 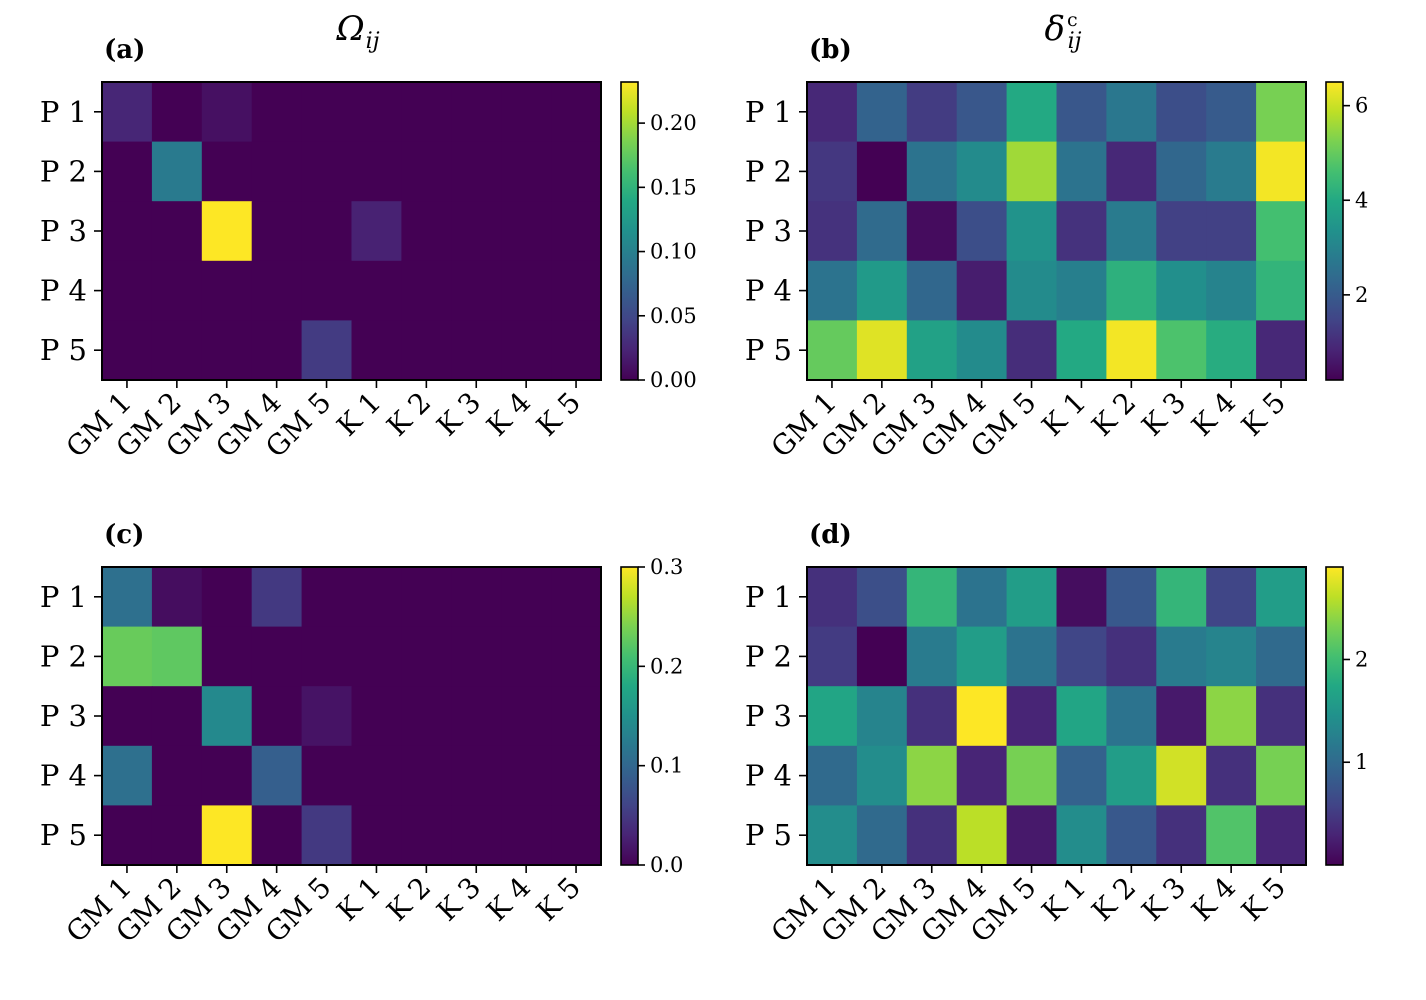 I want to click on colorbar-tick-label: 1, so click(x=1361, y=762).